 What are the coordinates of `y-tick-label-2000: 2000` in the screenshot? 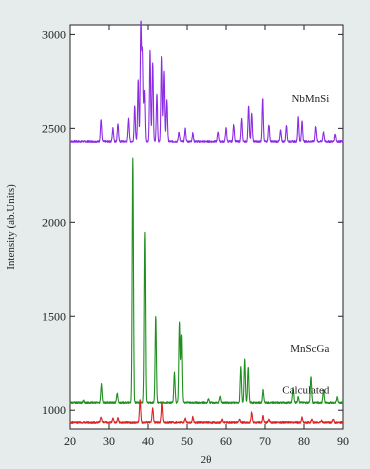 It's located at (54, 222).